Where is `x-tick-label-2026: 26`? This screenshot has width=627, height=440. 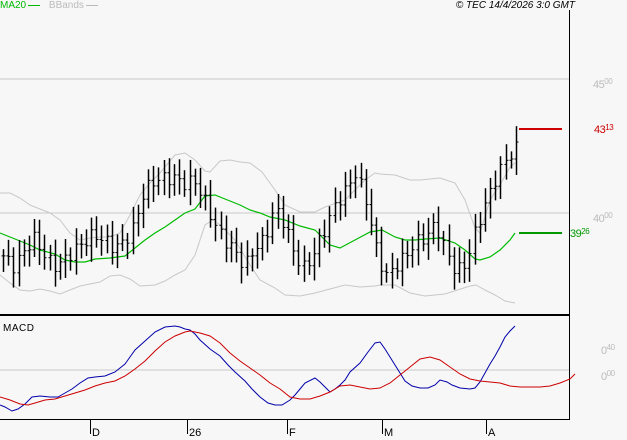 x-tick-label-2026: 26 is located at coordinates (195, 433).